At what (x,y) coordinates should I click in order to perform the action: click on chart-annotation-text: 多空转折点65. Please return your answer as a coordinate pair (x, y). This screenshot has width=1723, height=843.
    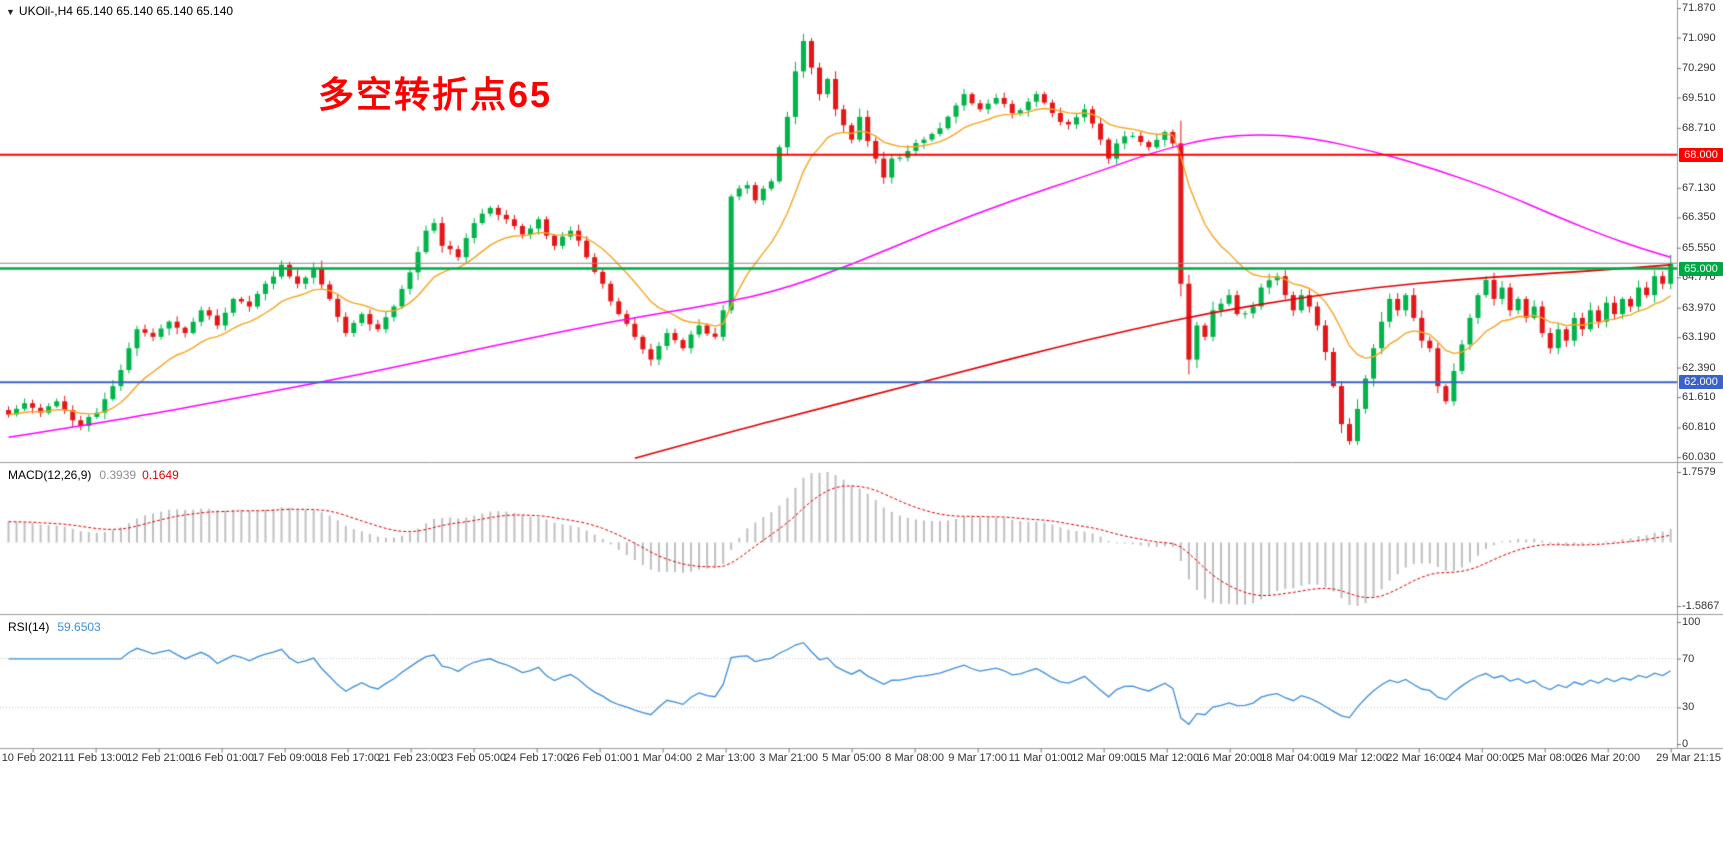
    Looking at the image, I should click on (435, 94).